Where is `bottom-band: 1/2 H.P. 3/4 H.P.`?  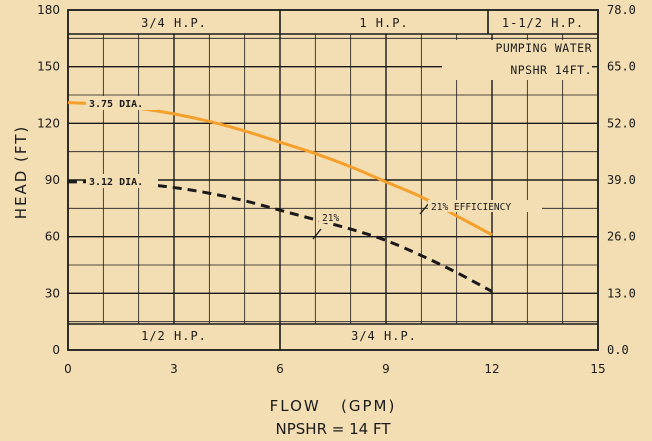
bottom-band: 1/2 H.P. 3/4 H.P. is located at coordinates (333, 336).